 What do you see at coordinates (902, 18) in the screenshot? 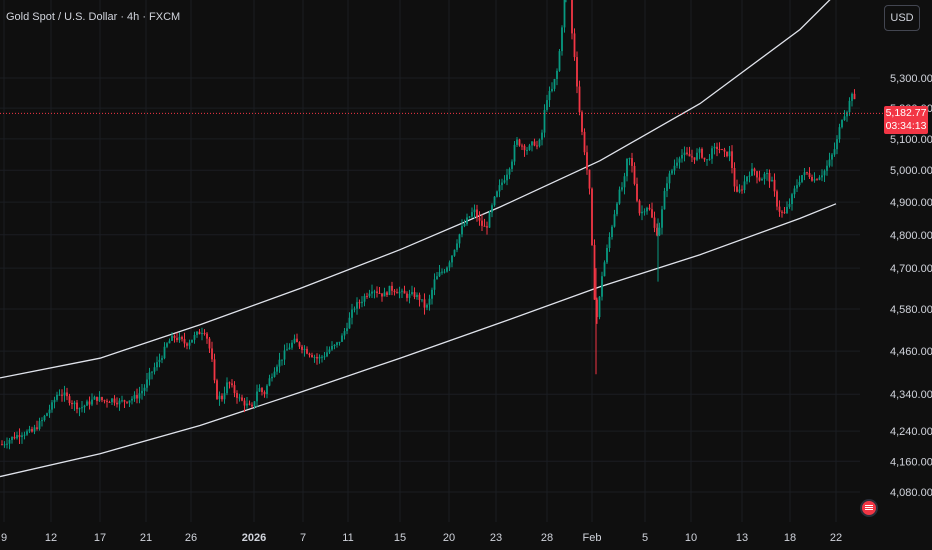
I see `currency-button: USD` at bounding box center [902, 18].